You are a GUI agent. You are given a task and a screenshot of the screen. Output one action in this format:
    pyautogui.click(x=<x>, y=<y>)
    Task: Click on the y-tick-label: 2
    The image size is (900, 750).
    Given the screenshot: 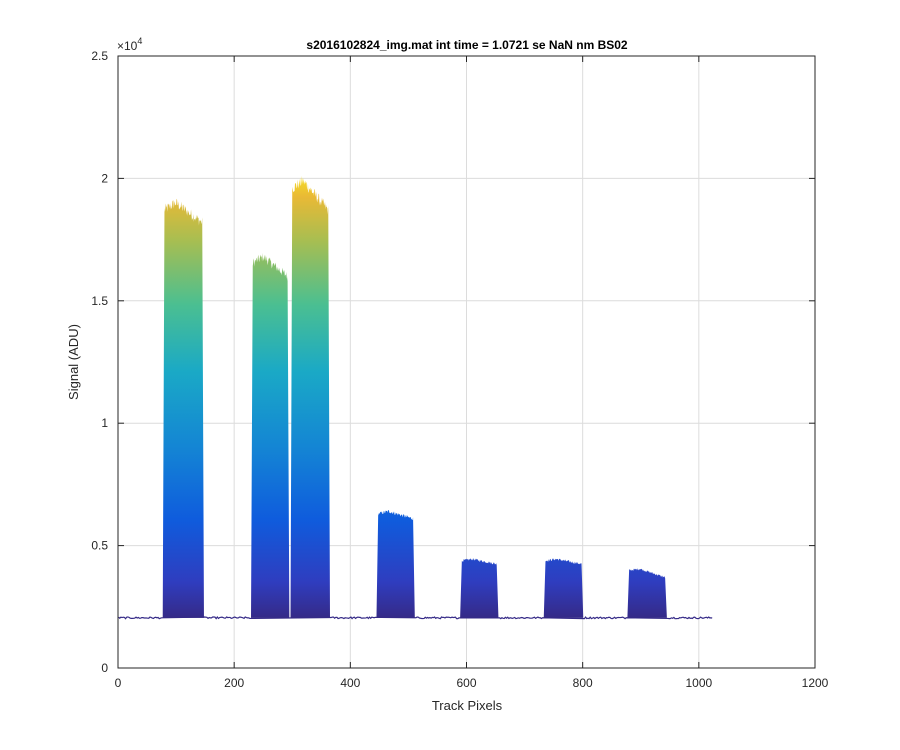 What is the action you would take?
    pyautogui.click(x=104, y=178)
    